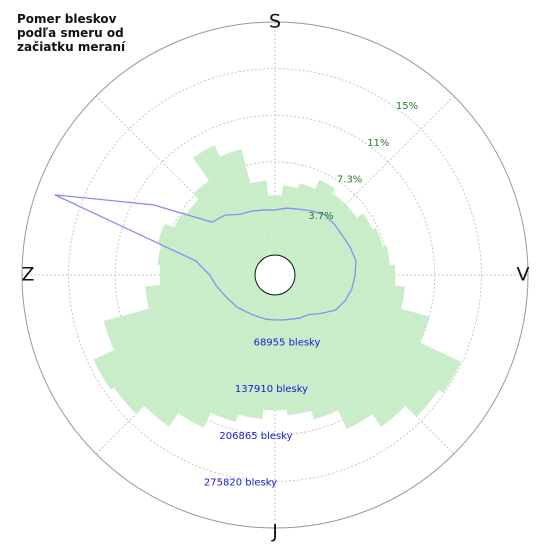 This screenshot has height=550, width=550. Describe the element at coordinates (349, 179) in the screenshot. I see `r-tick-label: 7.3%` at that location.